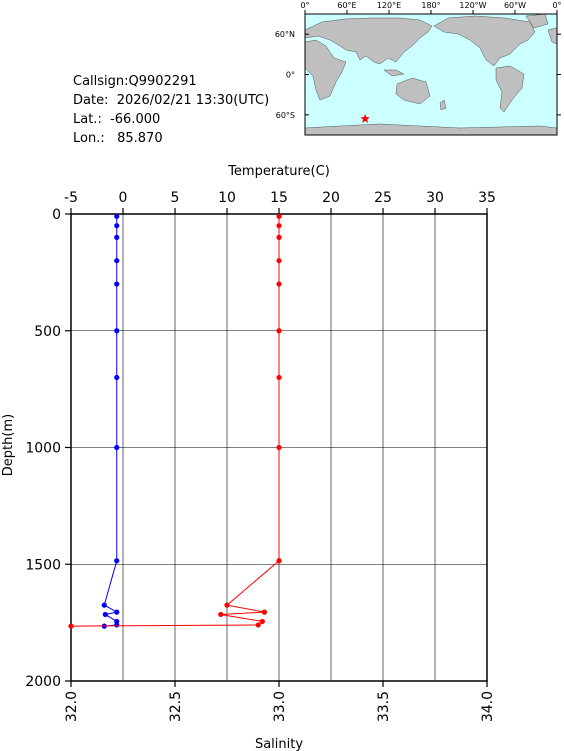 The image size is (564, 751). What do you see at coordinates (443, 105) in the screenshot?
I see `map-new-zealand` at bounding box center [443, 105].